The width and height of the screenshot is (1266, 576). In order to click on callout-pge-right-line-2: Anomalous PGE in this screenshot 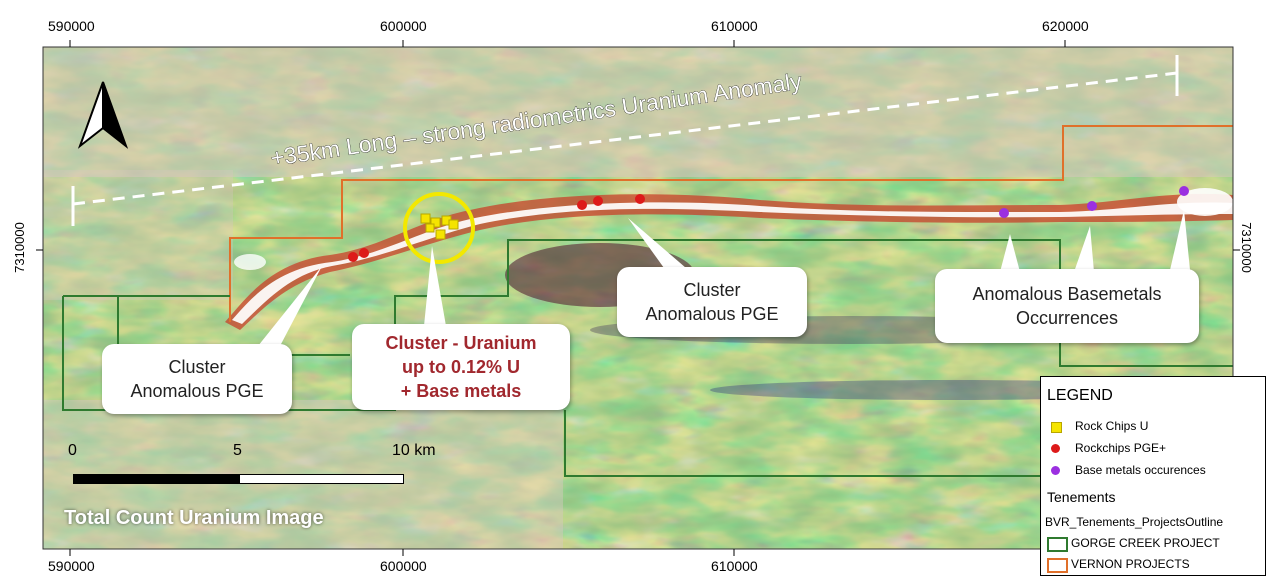, I will do `click(712, 314)`.